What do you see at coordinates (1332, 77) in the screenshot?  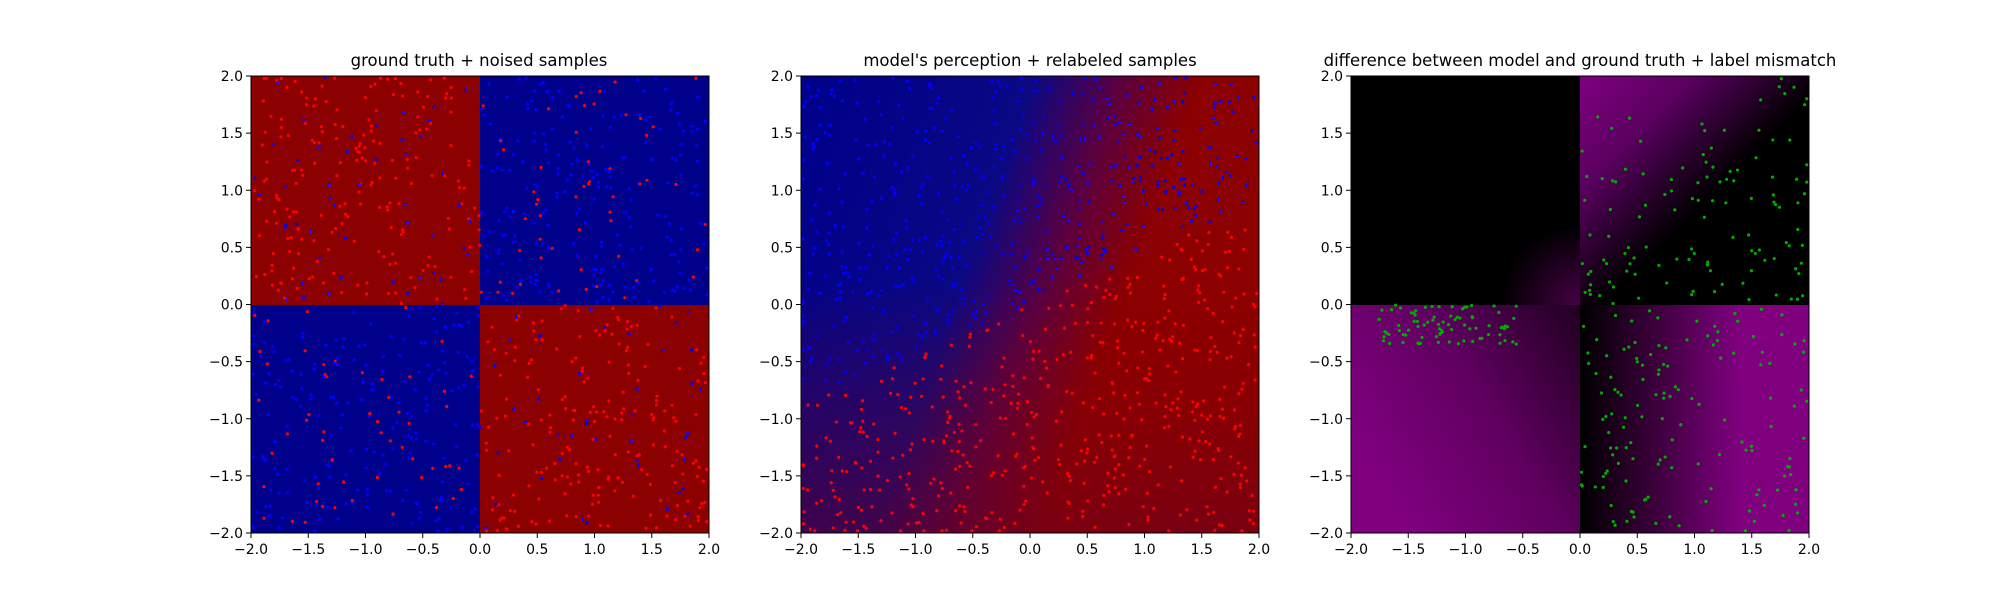 I see `y-tick-label: 2.0` at bounding box center [1332, 77].